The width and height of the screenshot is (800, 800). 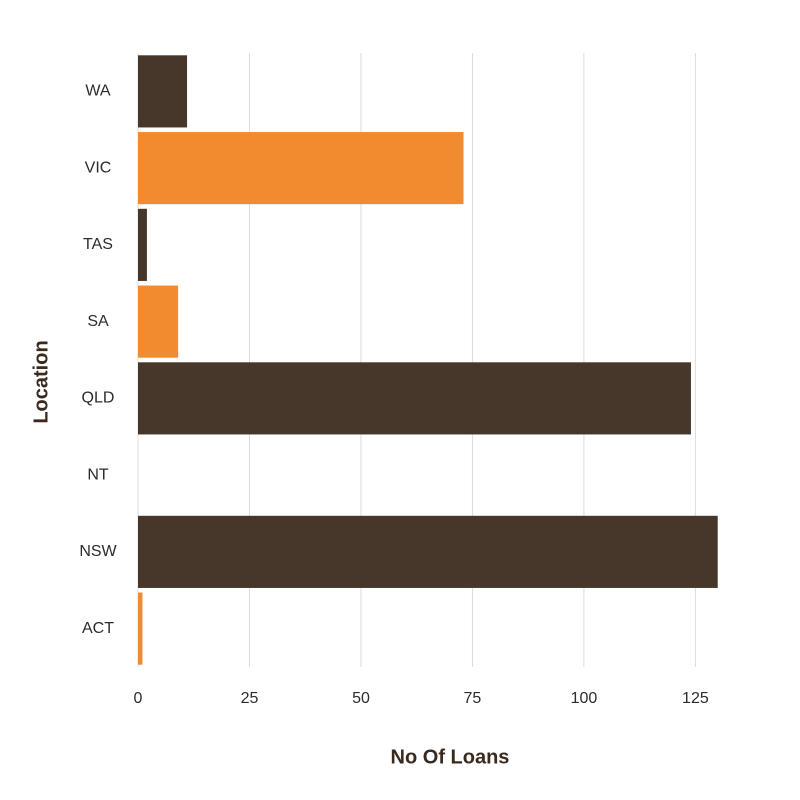 I want to click on y-tick-label: TAS, so click(x=98, y=244).